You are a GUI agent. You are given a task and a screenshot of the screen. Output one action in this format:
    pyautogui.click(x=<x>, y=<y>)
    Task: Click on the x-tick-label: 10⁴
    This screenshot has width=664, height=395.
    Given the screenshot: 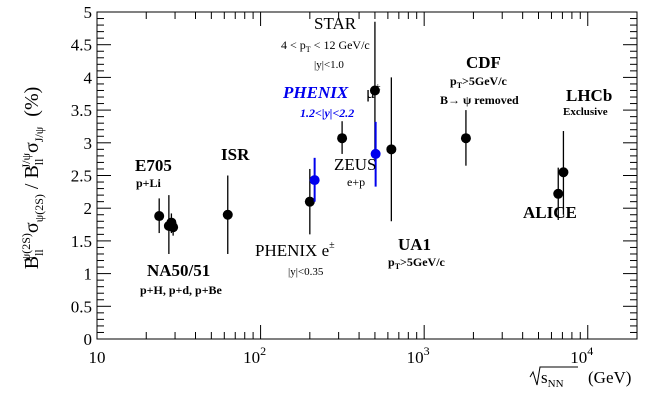 What is the action you would take?
    pyautogui.click(x=581, y=355)
    